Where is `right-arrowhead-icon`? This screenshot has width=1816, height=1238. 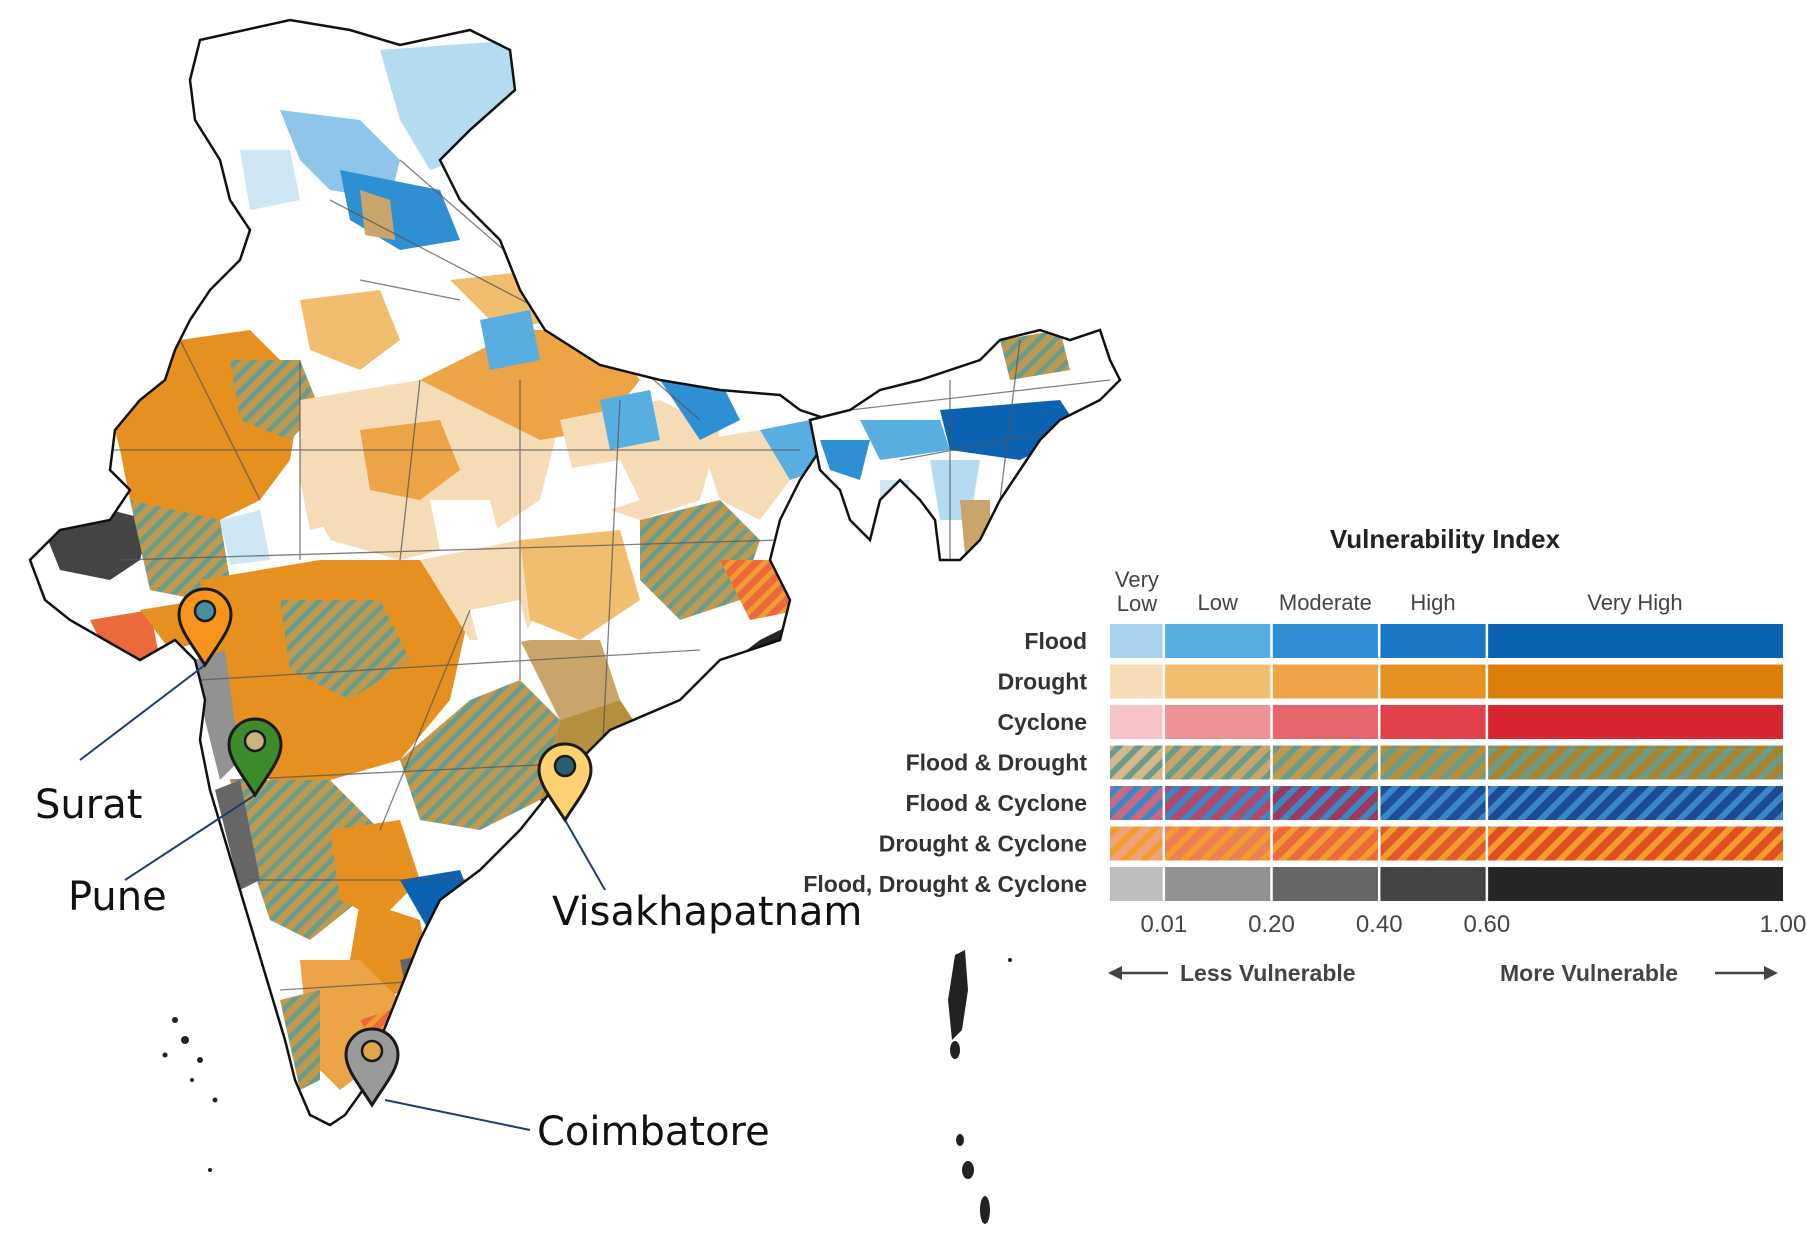 right-arrowhead-icon is located at coordinates (1771, 973).